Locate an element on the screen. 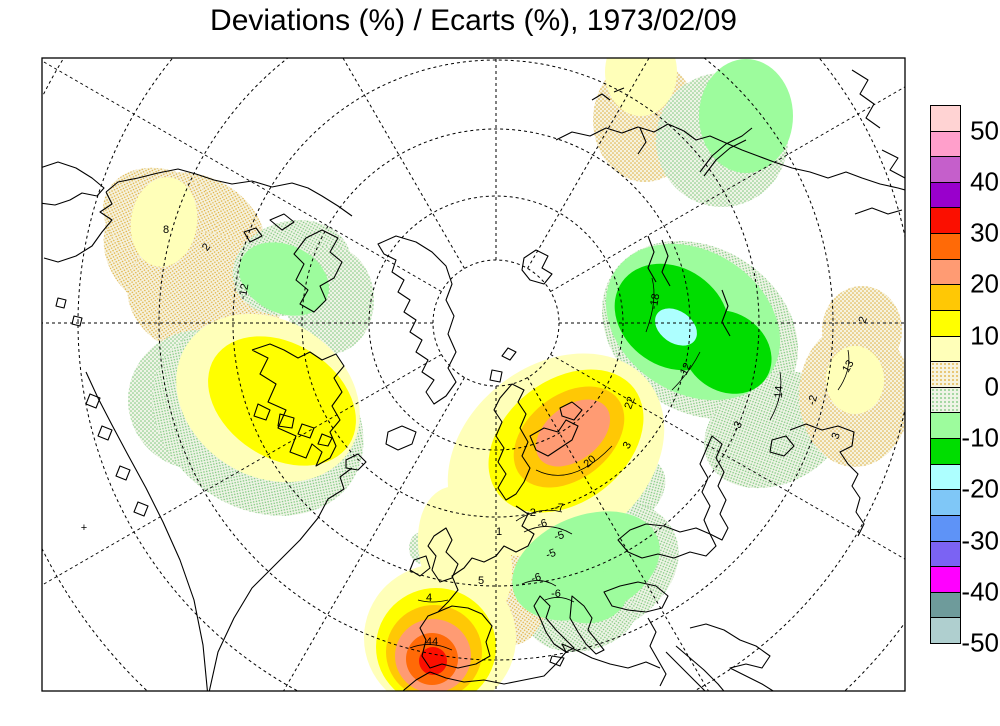 This screenshot has height=726, width=1000. legend-swatch--35to-30 is located at coordinates (945, 554).